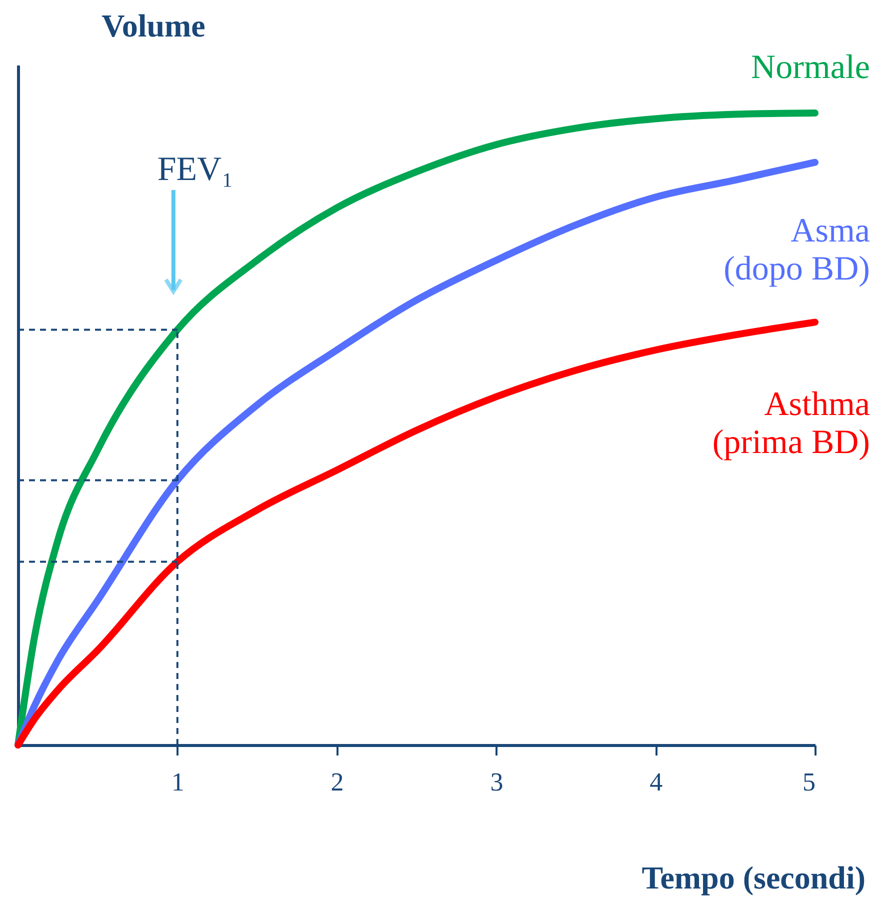  I want to click on series-label: Asthma (prima BD), so click(791, 424).